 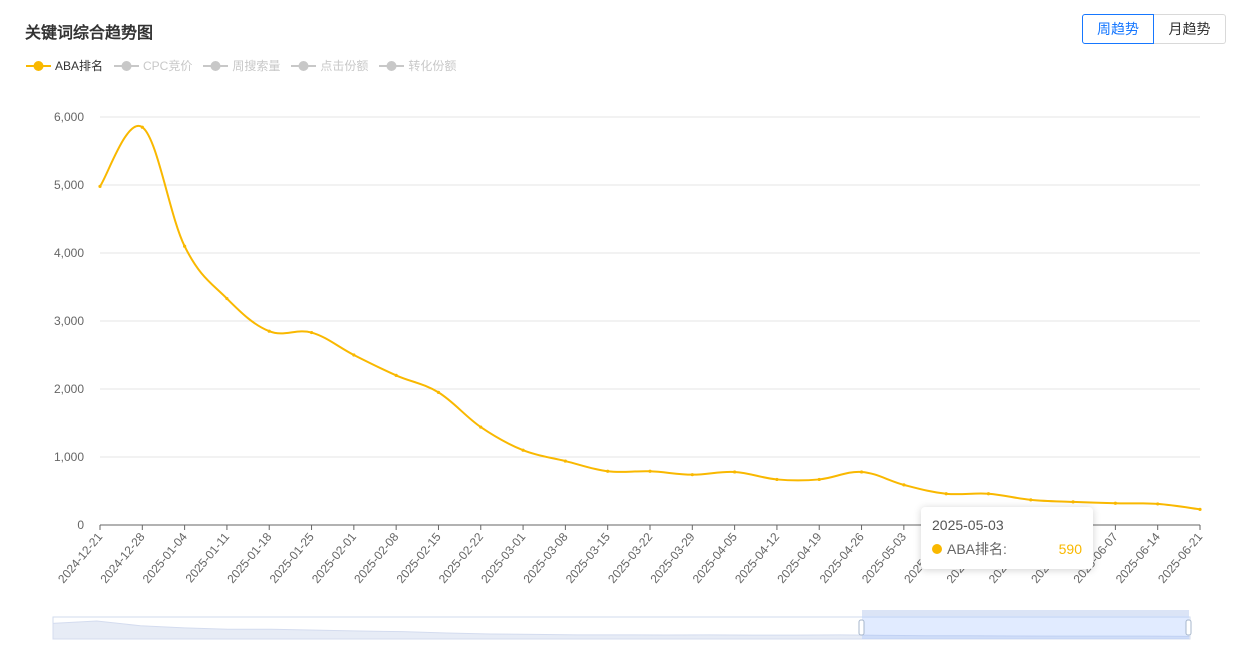 I want to click on legend-item-click-share: 点击份额, so click(x=329, y=65).